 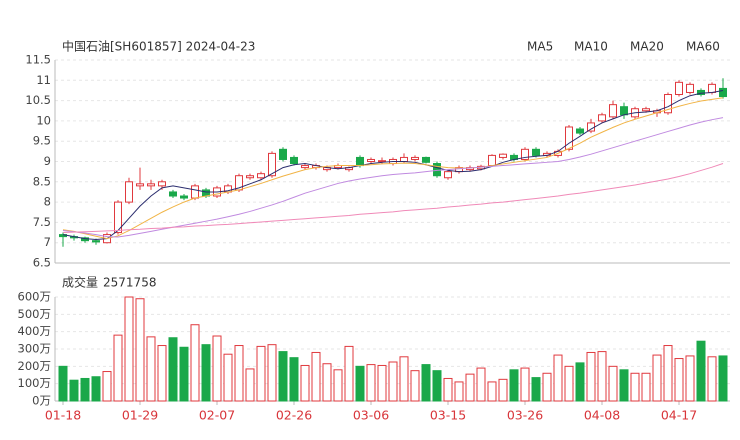 What do you see at coordinates (41, 401) in the screenshot?
I see `volume-tick-label: 0万` at bounding box center [41, 401].